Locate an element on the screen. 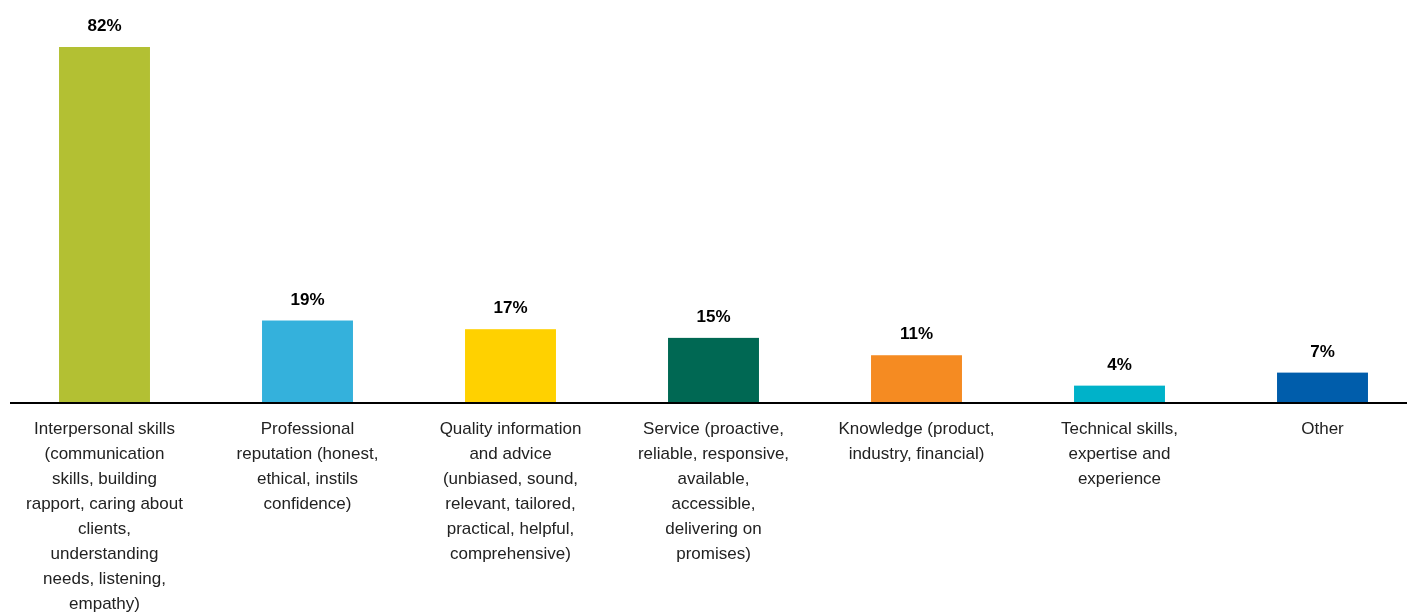 This screenshot has width=1407, height=615. data-label: 19% is located at coordinates (307, 299).